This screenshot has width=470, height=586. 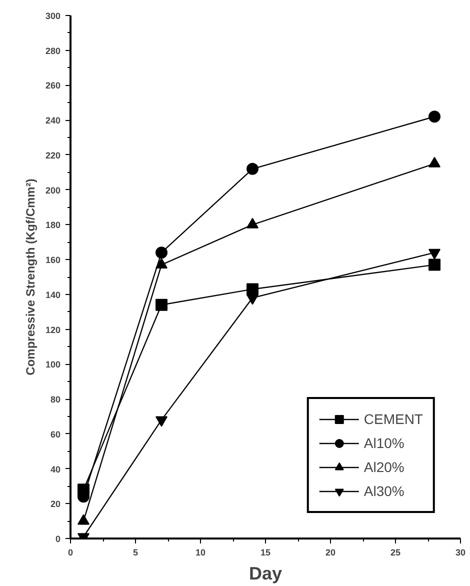 What do you see at coordinates (384, 467) in the screenshot?
I see `legend-label: Al20%` at bounding box center [384, 467].